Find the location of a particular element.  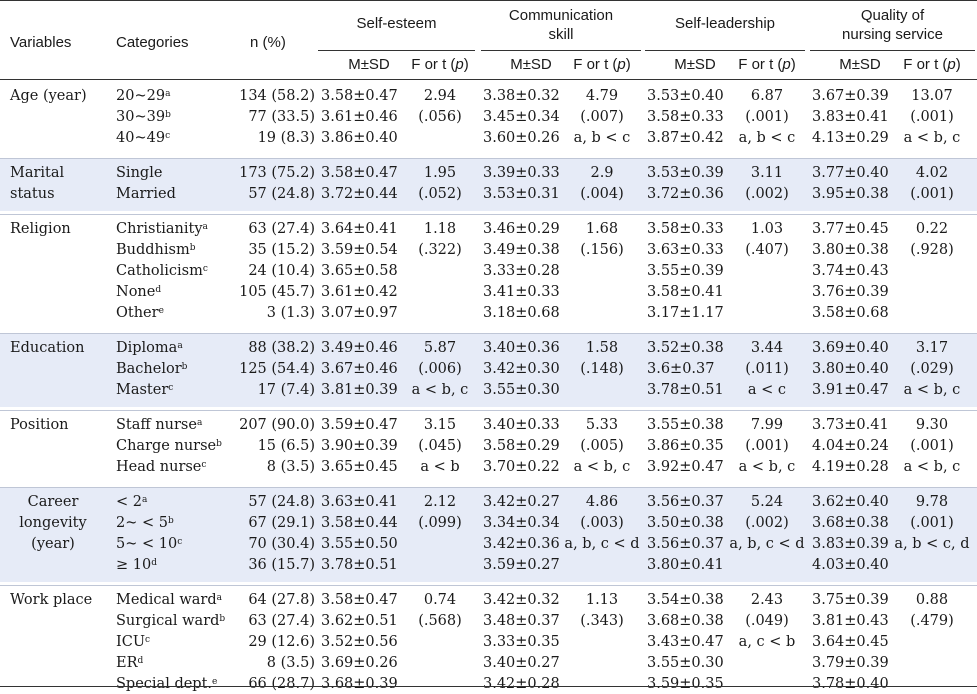

n-percent: 29 (12.6) is located at coordinates (281, 642).